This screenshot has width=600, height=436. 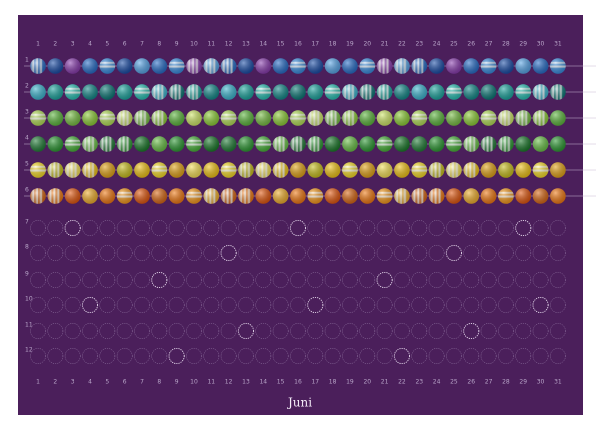 What do you see at coordinates (333, 382) in the screenshot?
I see `day-label-bottom: 18` at bounding box center [333, 382].